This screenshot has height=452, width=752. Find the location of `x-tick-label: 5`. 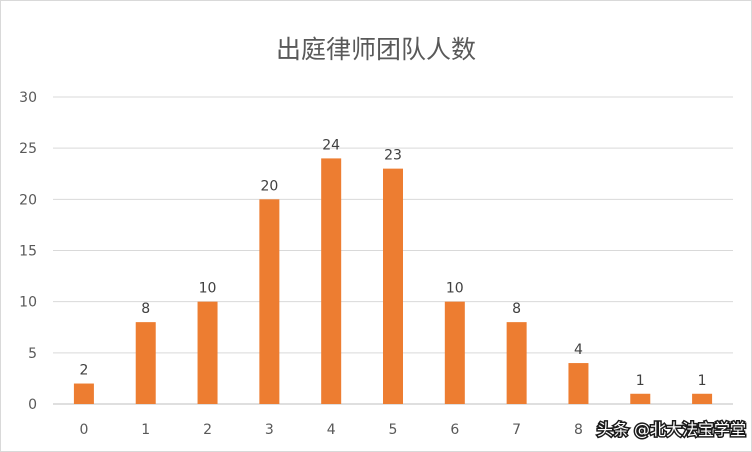

x-tick-label: 5 is located at coordinates (393, 430).